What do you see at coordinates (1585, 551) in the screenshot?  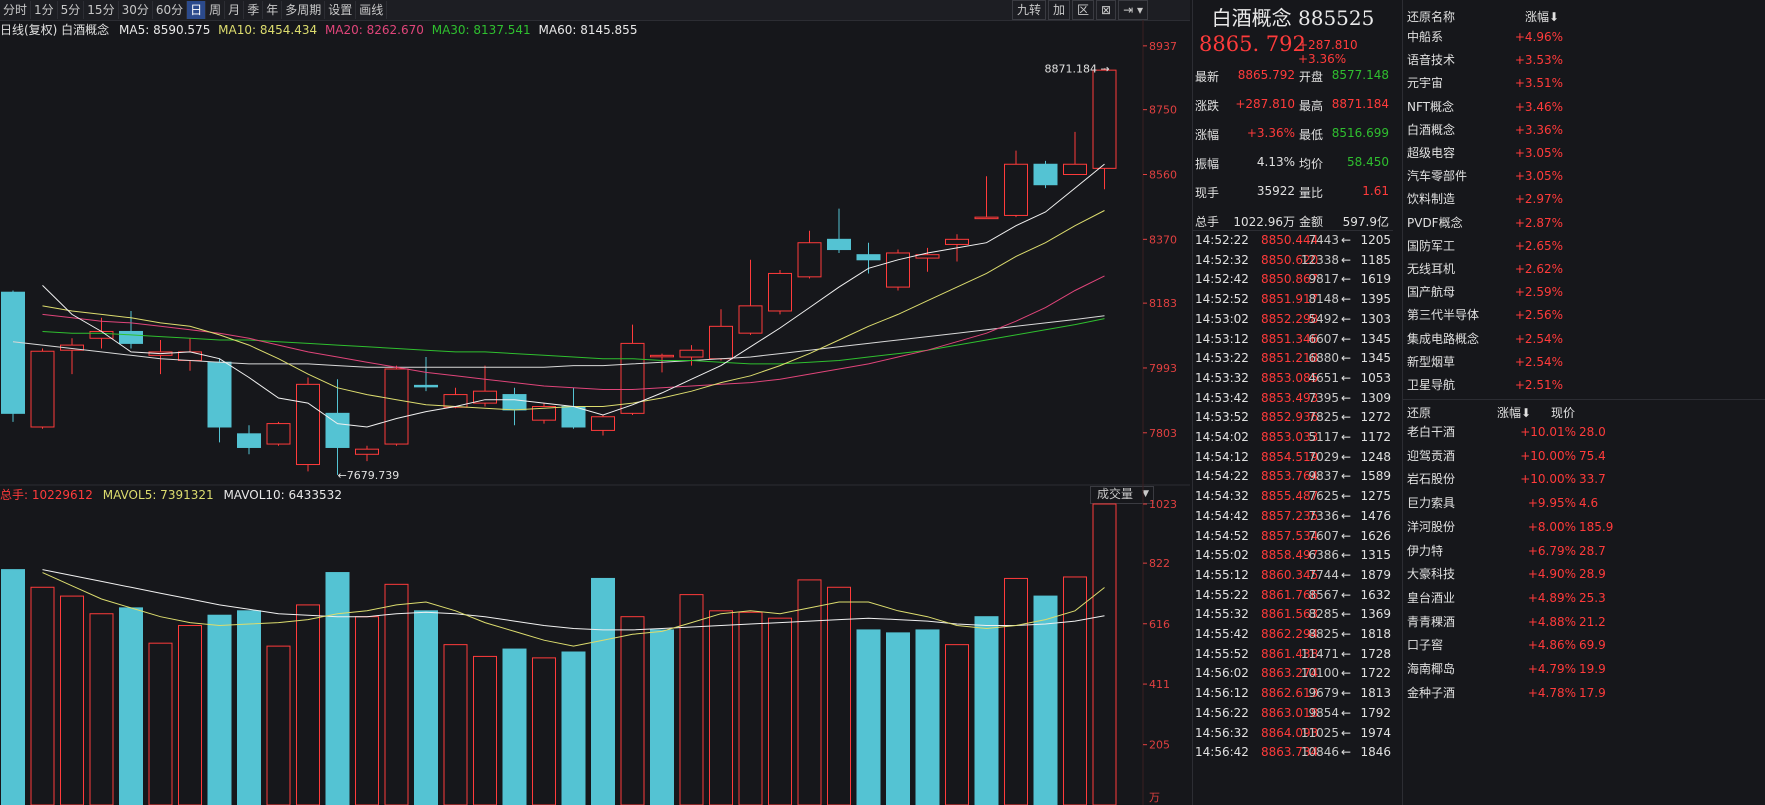 I see `stock-row: 伊力特 +6.79% 28.7` at bounding box center [1585, 551].